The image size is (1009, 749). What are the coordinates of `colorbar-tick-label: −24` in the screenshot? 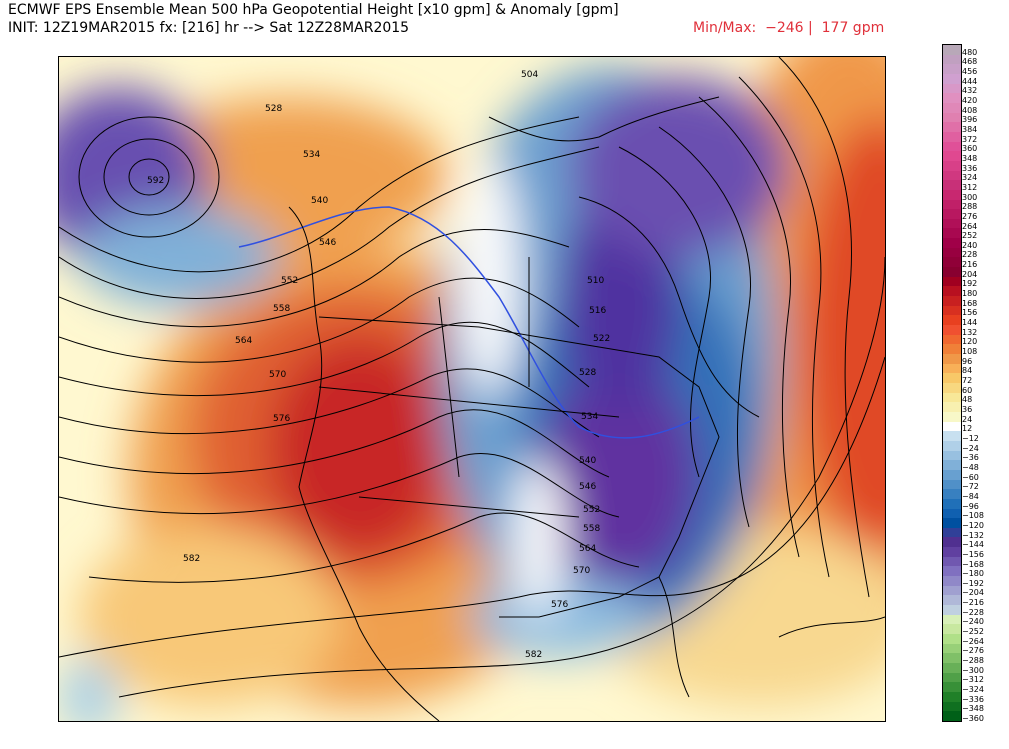 It's located at (970, 448).